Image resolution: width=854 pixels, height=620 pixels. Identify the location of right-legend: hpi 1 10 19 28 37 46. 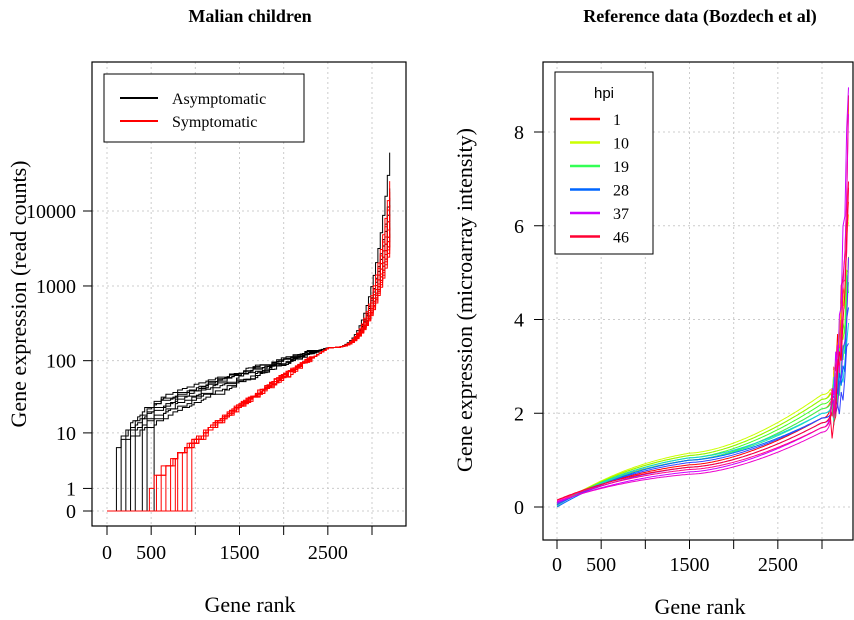
(604, 163).